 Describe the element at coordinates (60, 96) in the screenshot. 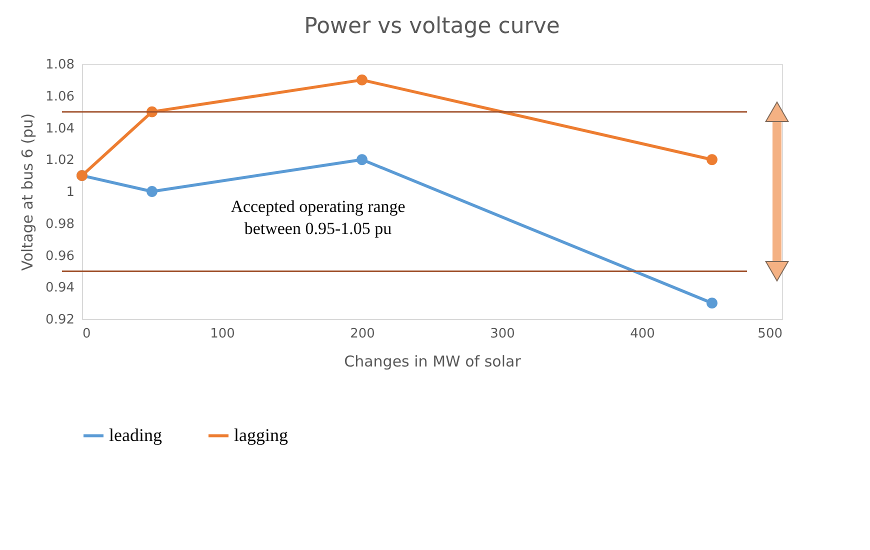

I see `y-tick-label: 1.06` at that location.